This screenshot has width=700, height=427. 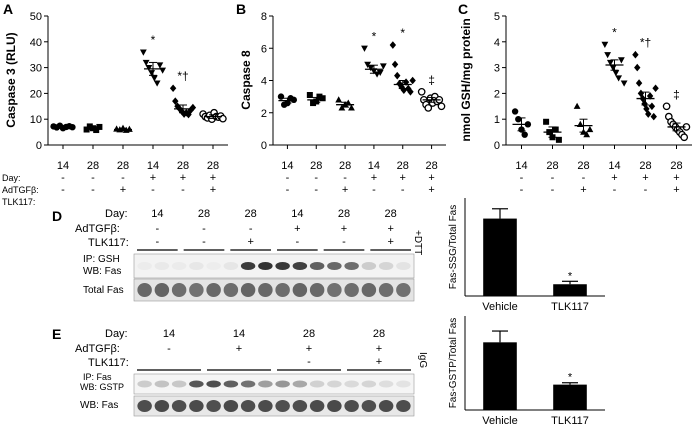 What do you see at coordinates (264, 49) in the screenshot?
I see `y-tick-label: 6` at bounding box center [264, 49].